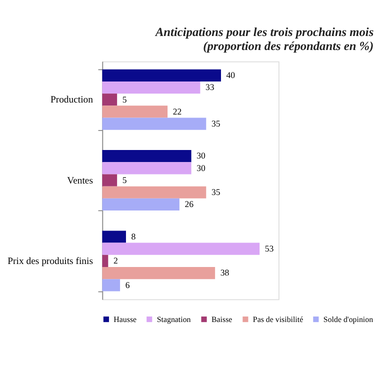  What do you see at coordinates (231, 75) in the screenshot?
I see `data-label: 40` at bounding box center [231, 75].